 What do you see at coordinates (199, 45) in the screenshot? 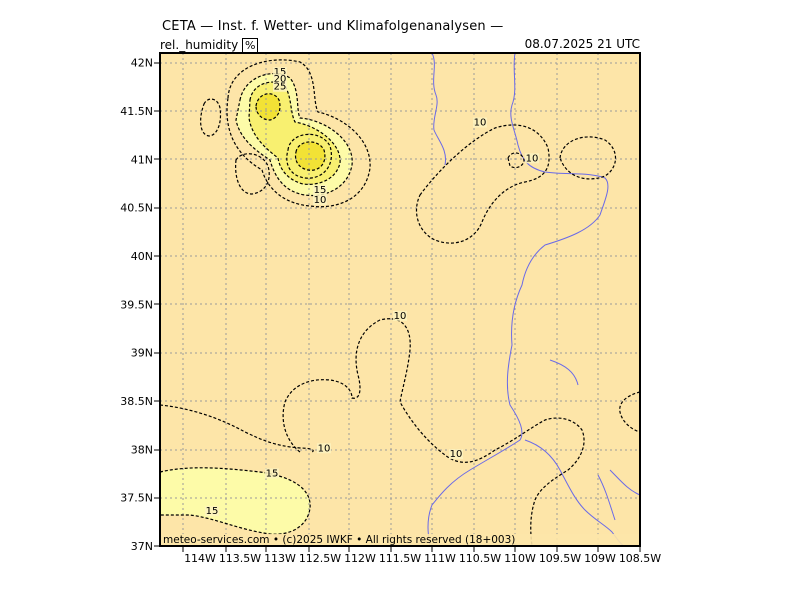
I see `variable-name: rel._humidity` at bounding box center [199, 45].